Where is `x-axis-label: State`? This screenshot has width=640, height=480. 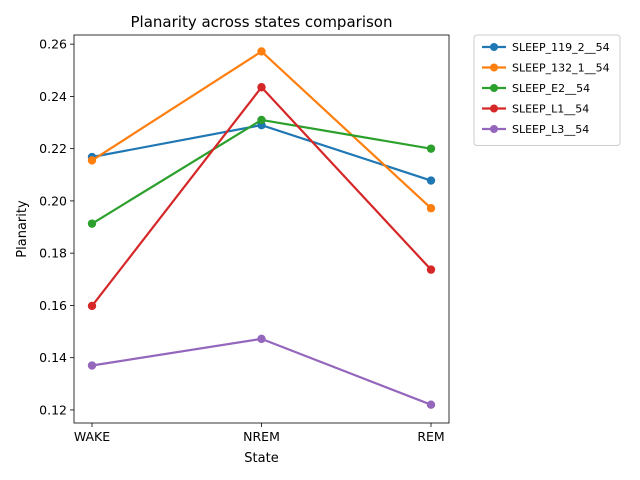 x-axis-label: State is located at coordinates (261, 458).